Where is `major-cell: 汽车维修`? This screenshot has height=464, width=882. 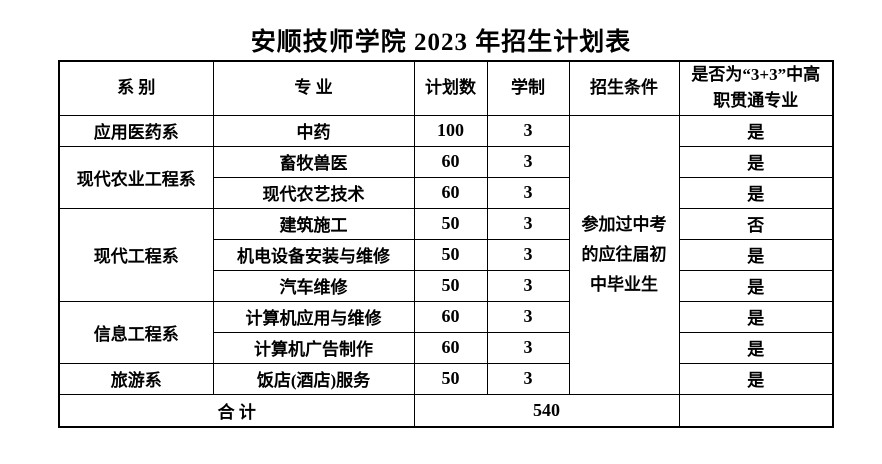 major-cell: 汽车维修 is located at coordinates (313, 285).